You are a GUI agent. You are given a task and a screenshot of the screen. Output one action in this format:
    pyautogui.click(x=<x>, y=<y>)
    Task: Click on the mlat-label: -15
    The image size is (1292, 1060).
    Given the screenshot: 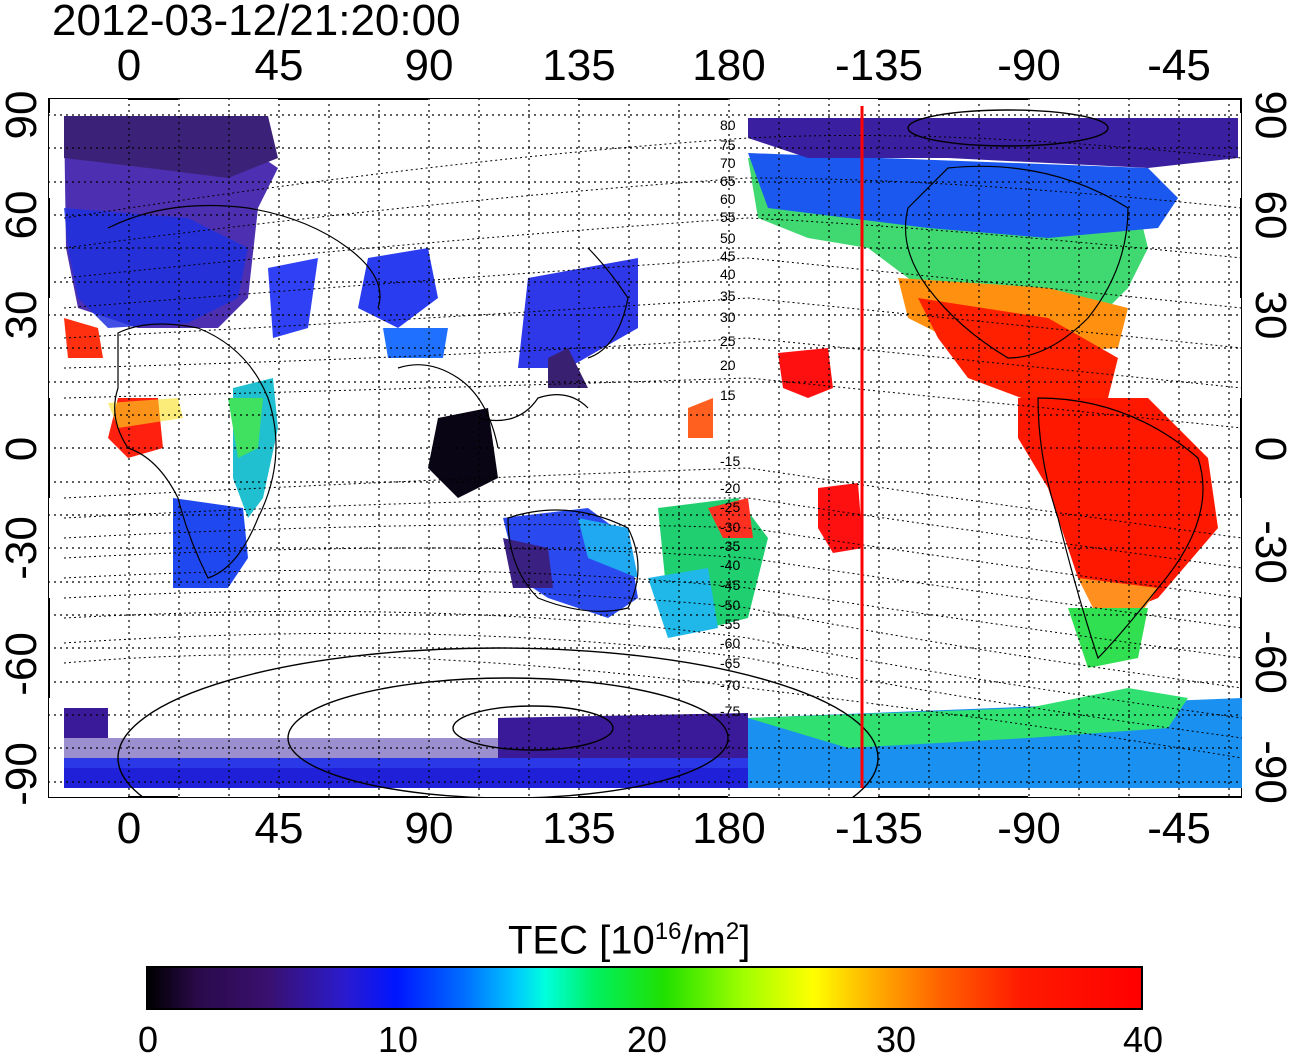 What is the action you would take?
    pyautogui.click(x=730, y=461)
    